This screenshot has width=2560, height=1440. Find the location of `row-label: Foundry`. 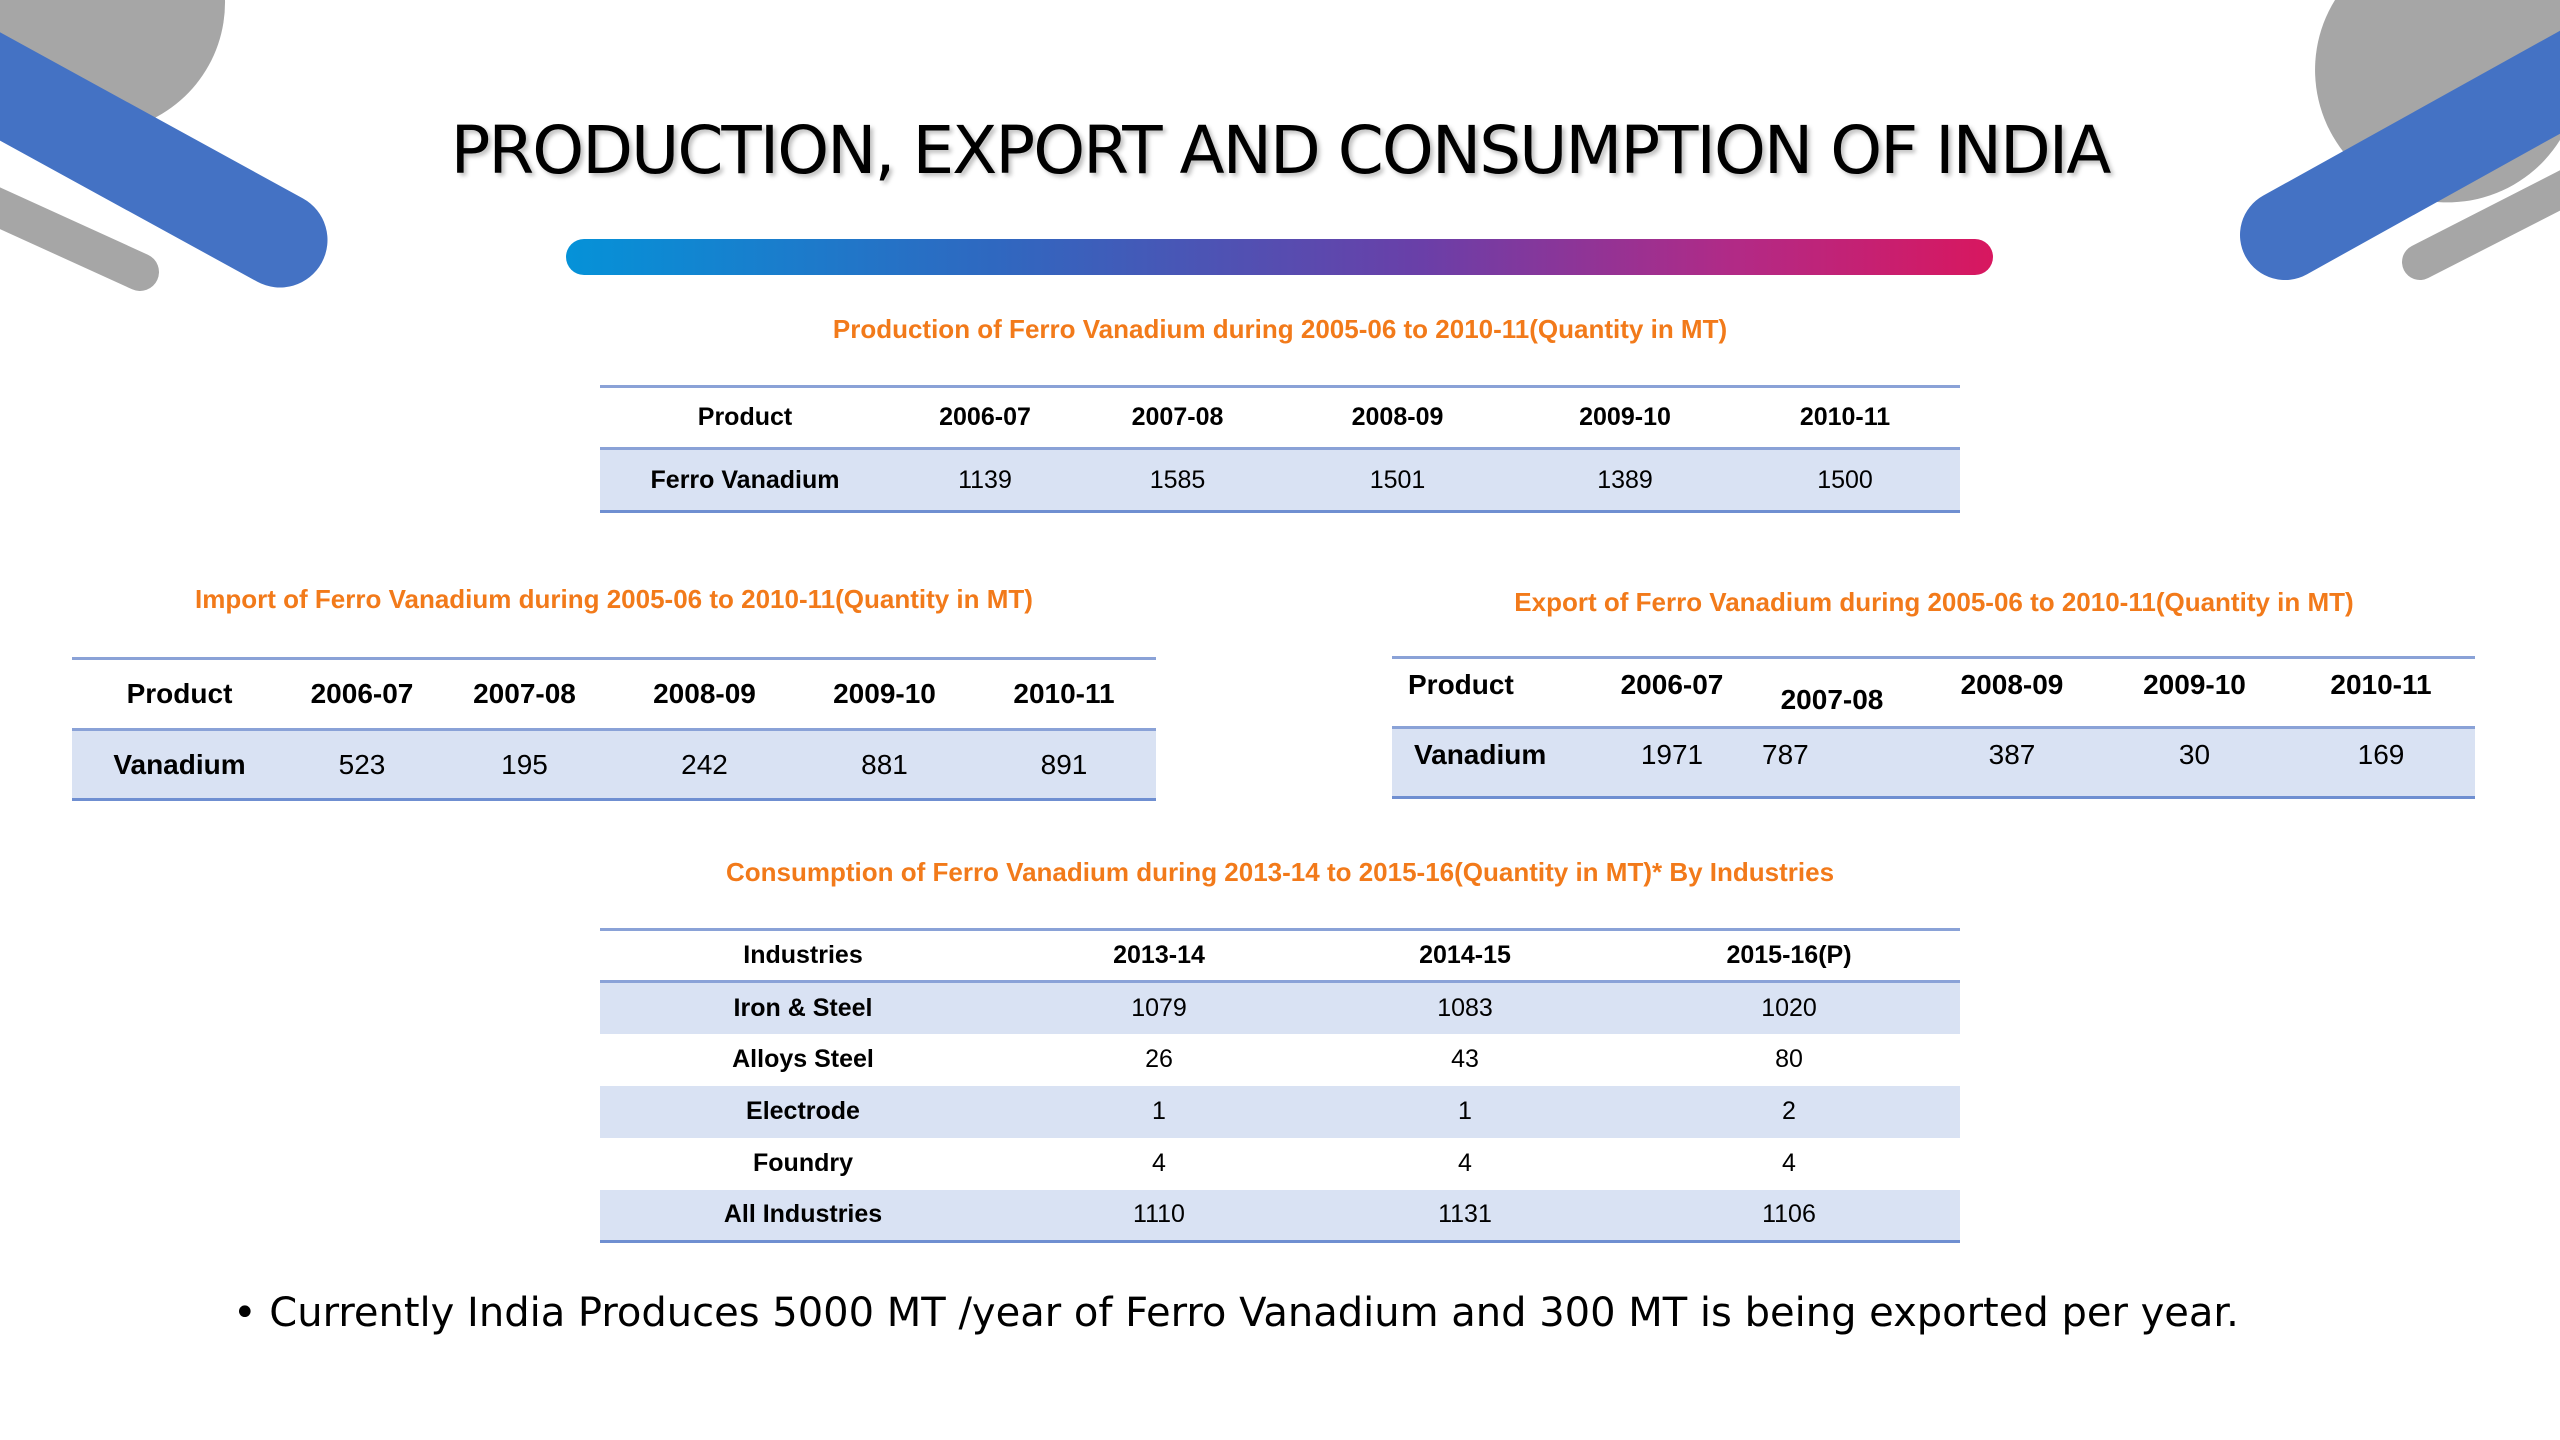

row-label: Foundry is located at coordinates (803, 1163).